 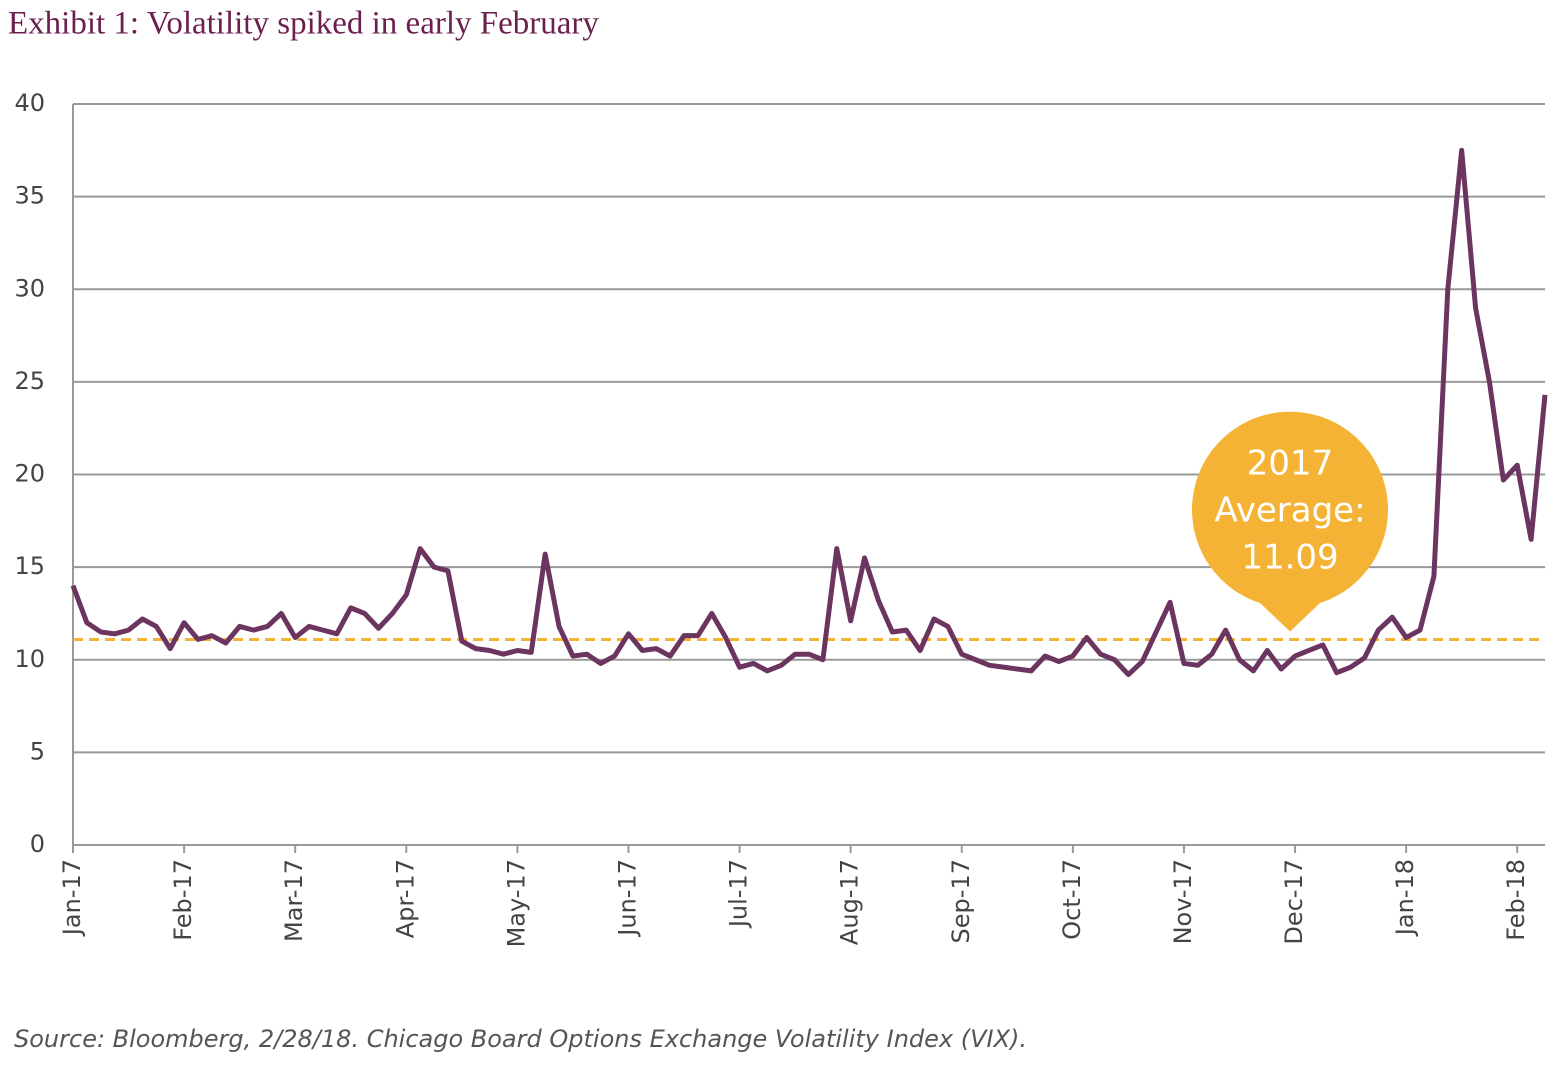 What do you see at coordinates (29, 288) in the screenshot?
I see `y-tick-label: 30` at bounding box center [29, 288].